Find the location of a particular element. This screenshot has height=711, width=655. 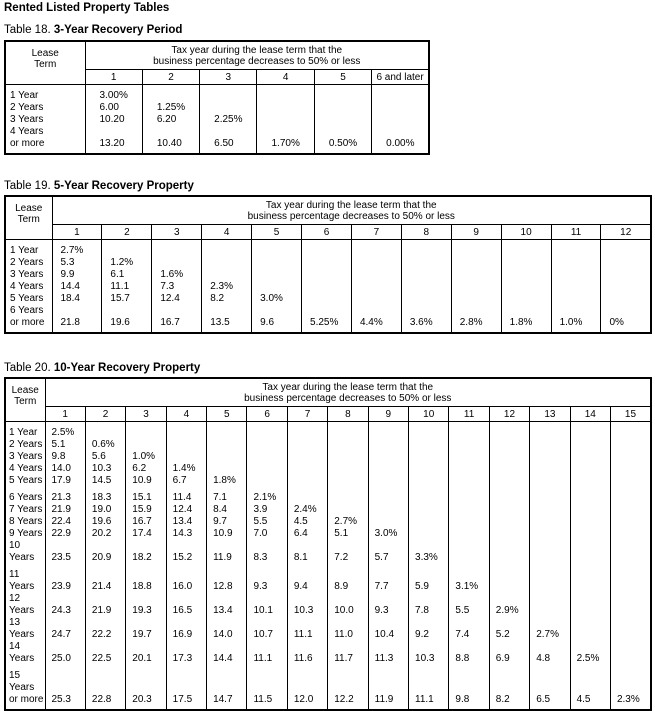

percentage-cell: 18.4 is located at coordinates (77, 299).